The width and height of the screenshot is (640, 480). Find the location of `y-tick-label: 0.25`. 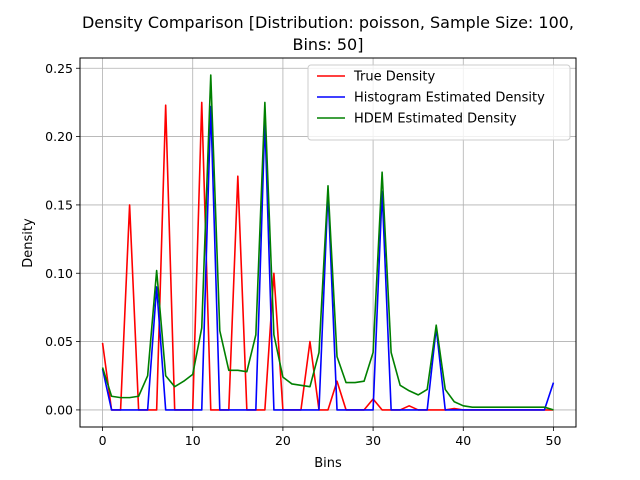

y-tick-label: 0.25 is located at coordinates (59, 68).